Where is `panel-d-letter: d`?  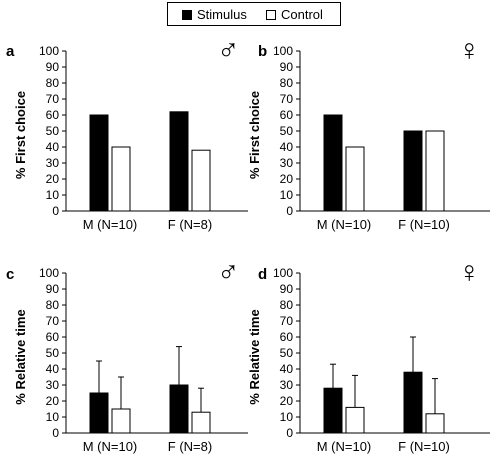
panel-d-letter: d is located at coordinates (262, 274).